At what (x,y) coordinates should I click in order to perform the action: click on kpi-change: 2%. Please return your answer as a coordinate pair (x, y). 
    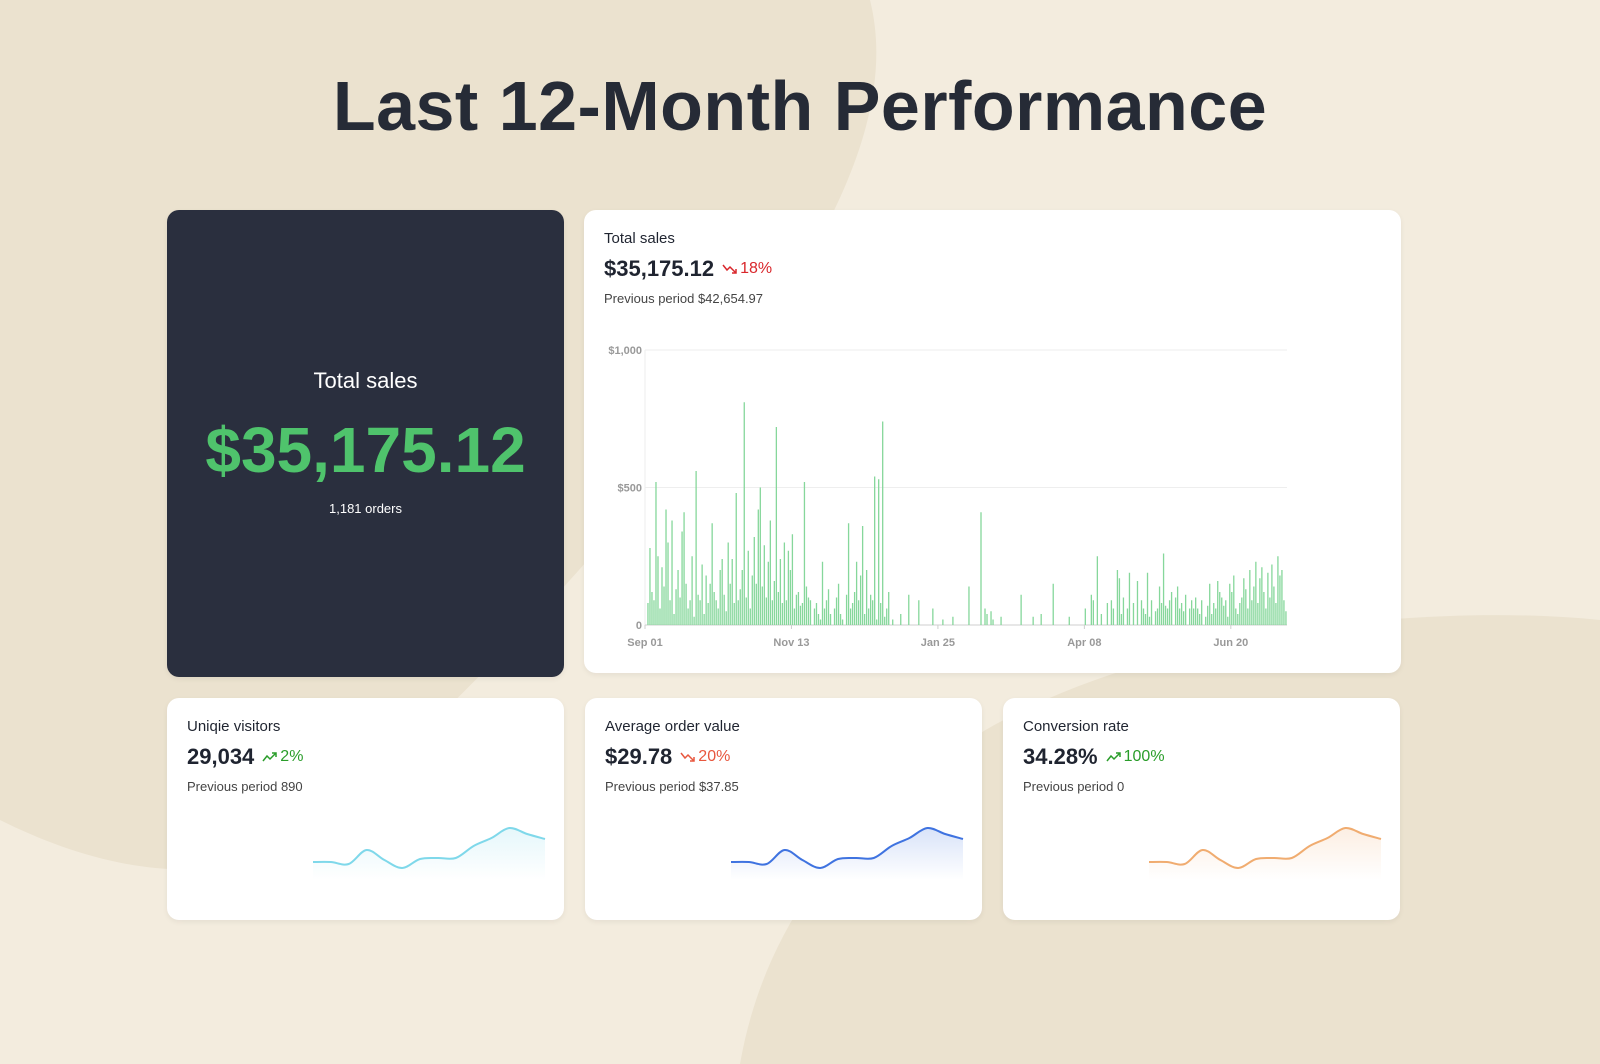
    Looking at the image, I should click on (282, 757).